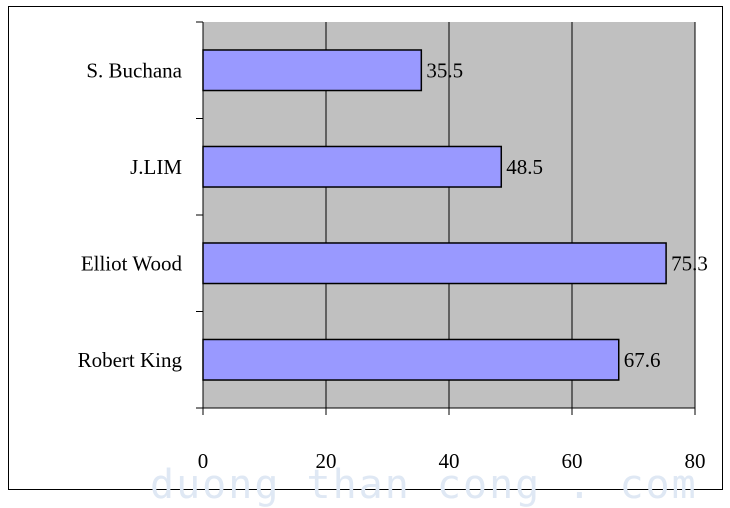  I want to click on x-tick-label: 40, so click(449, 461).